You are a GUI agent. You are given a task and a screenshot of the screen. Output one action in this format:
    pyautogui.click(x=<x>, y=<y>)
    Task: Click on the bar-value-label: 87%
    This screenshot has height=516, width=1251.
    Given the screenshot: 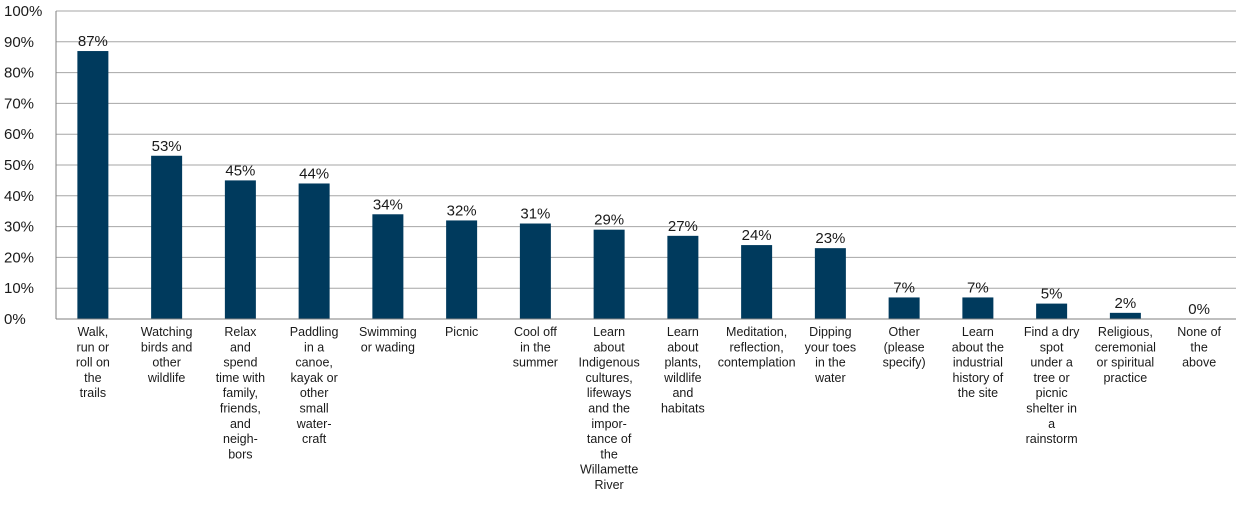 What is the action you would take?
    pyautogui.click(x=93, y=41)
    